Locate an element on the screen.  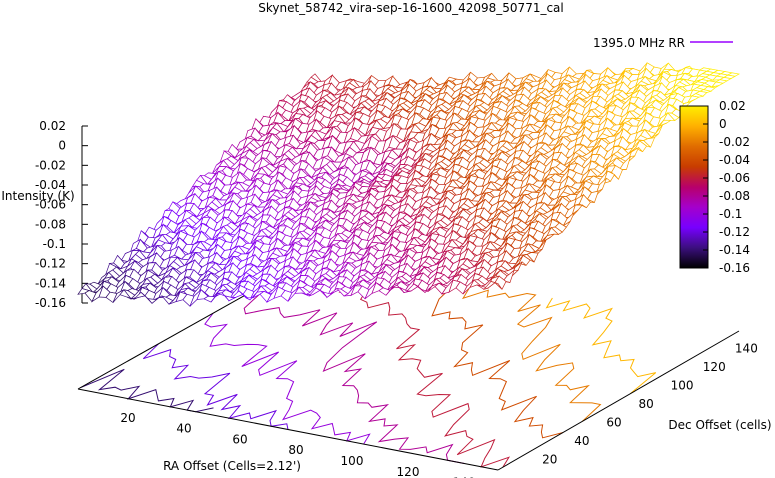
x-tick-label: 60 is located at coordinates (239, 439).